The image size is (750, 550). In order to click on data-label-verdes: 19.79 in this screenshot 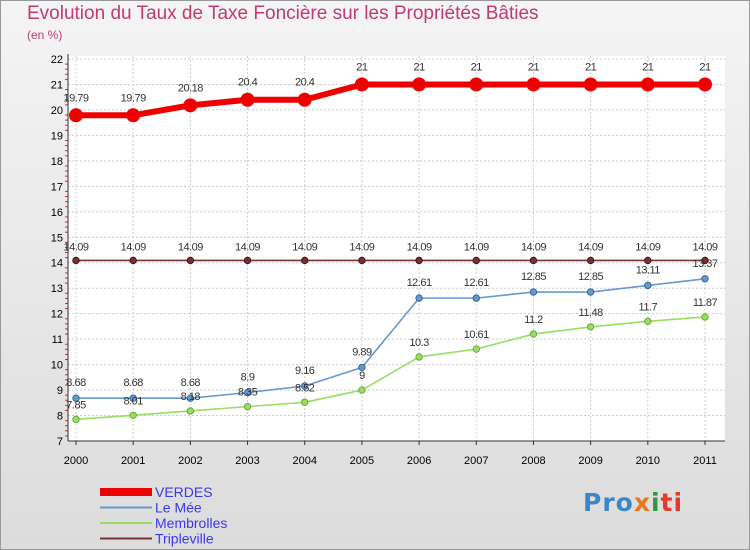, I will do `click(133, 98)`.